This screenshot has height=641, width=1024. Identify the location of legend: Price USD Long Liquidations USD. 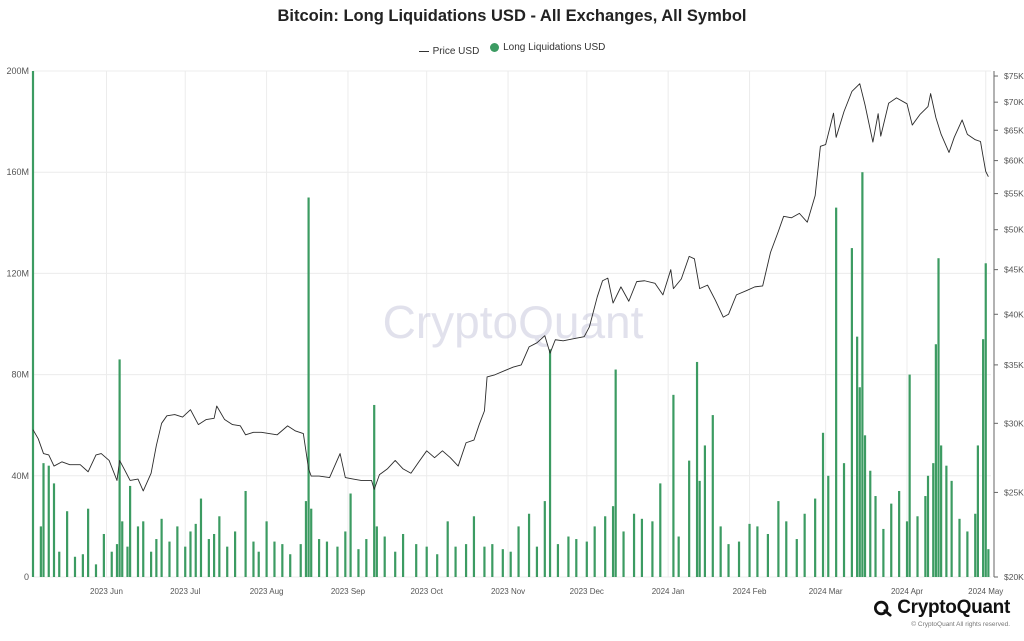
(512, 49).